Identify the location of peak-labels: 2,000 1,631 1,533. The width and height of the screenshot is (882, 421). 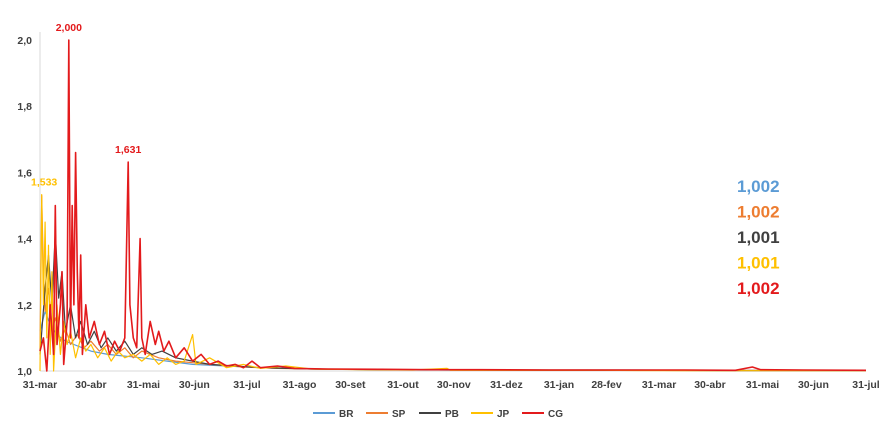
(86, 105).